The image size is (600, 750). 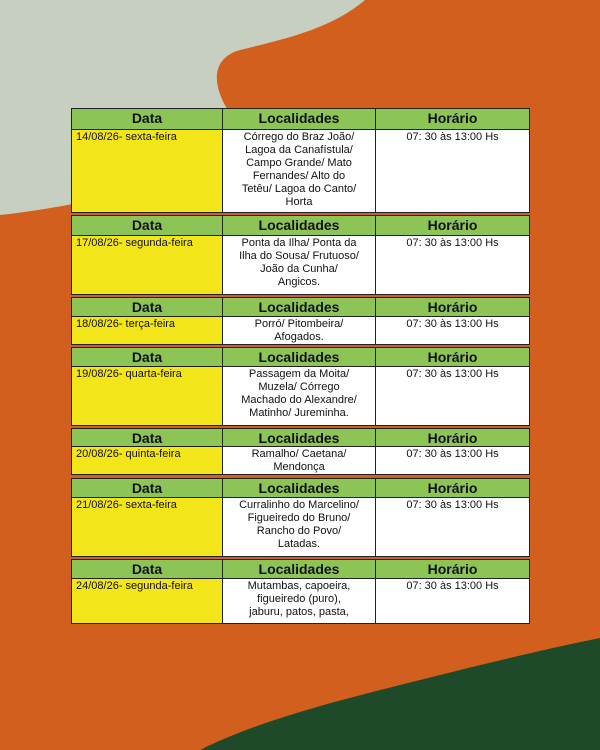 I want to click on location-line: Mendonça, so click(x=299, y=467).